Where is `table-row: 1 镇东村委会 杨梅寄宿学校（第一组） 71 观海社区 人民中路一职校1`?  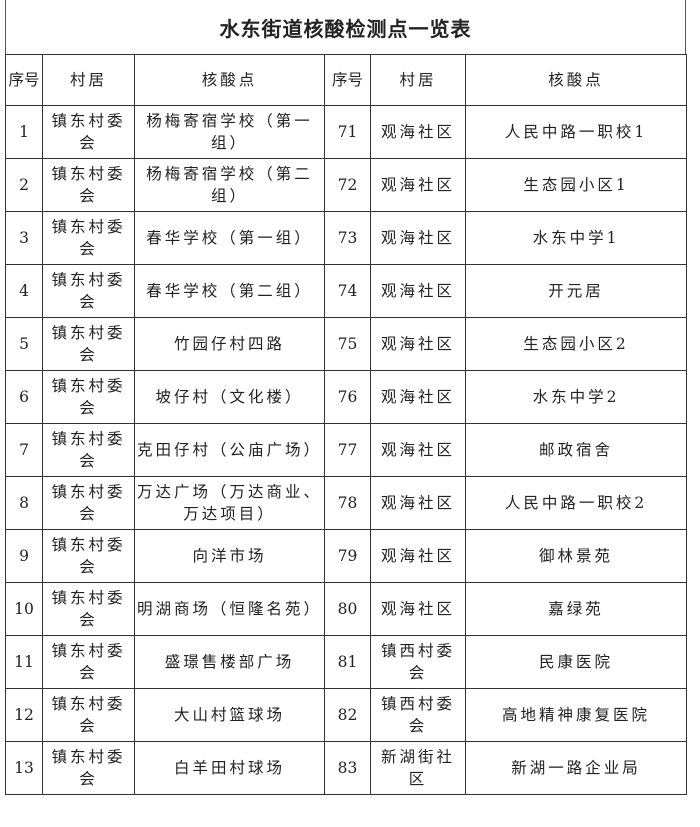 table-row: 1 镇东村委会 杨梅寄宿学校（第一组） 71 观海社区 人民中路一职校1 is located at coordinates (346, 132).